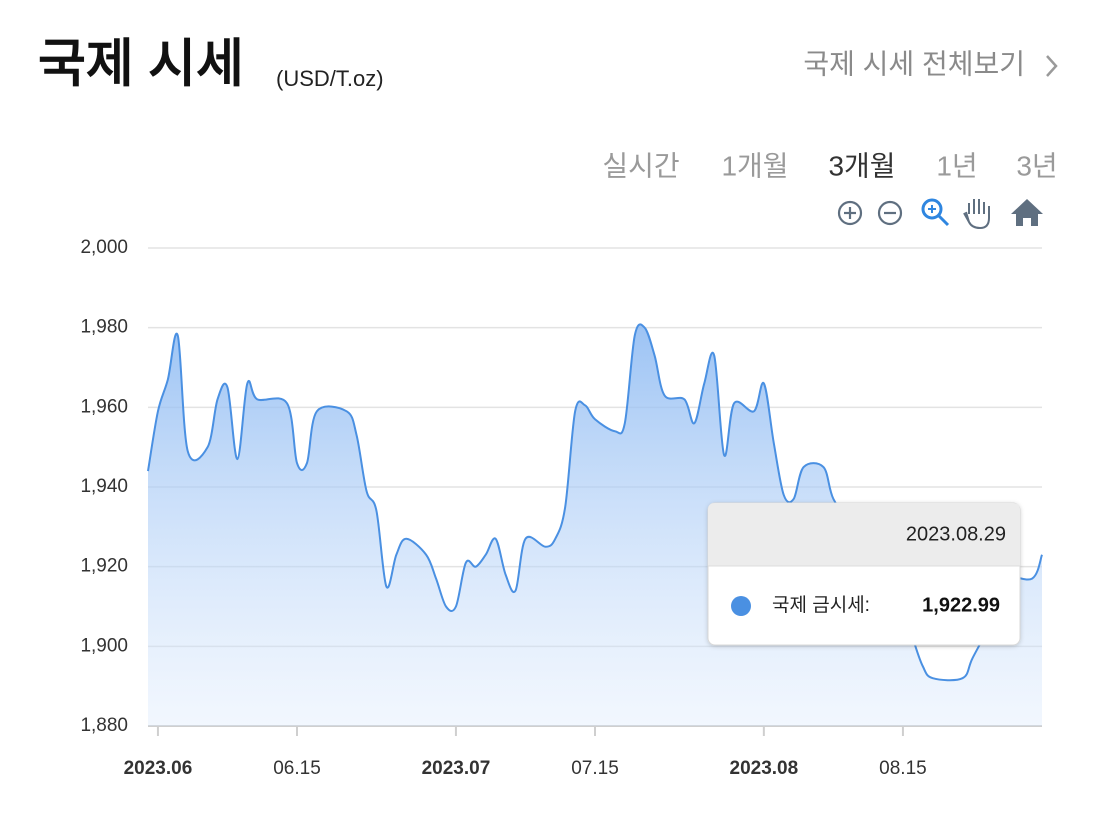 This screenshot has height=830, width=1110. Describe the element at coordinates (1027, 212) in the screenshot. I see `reset-home-button` at that location.